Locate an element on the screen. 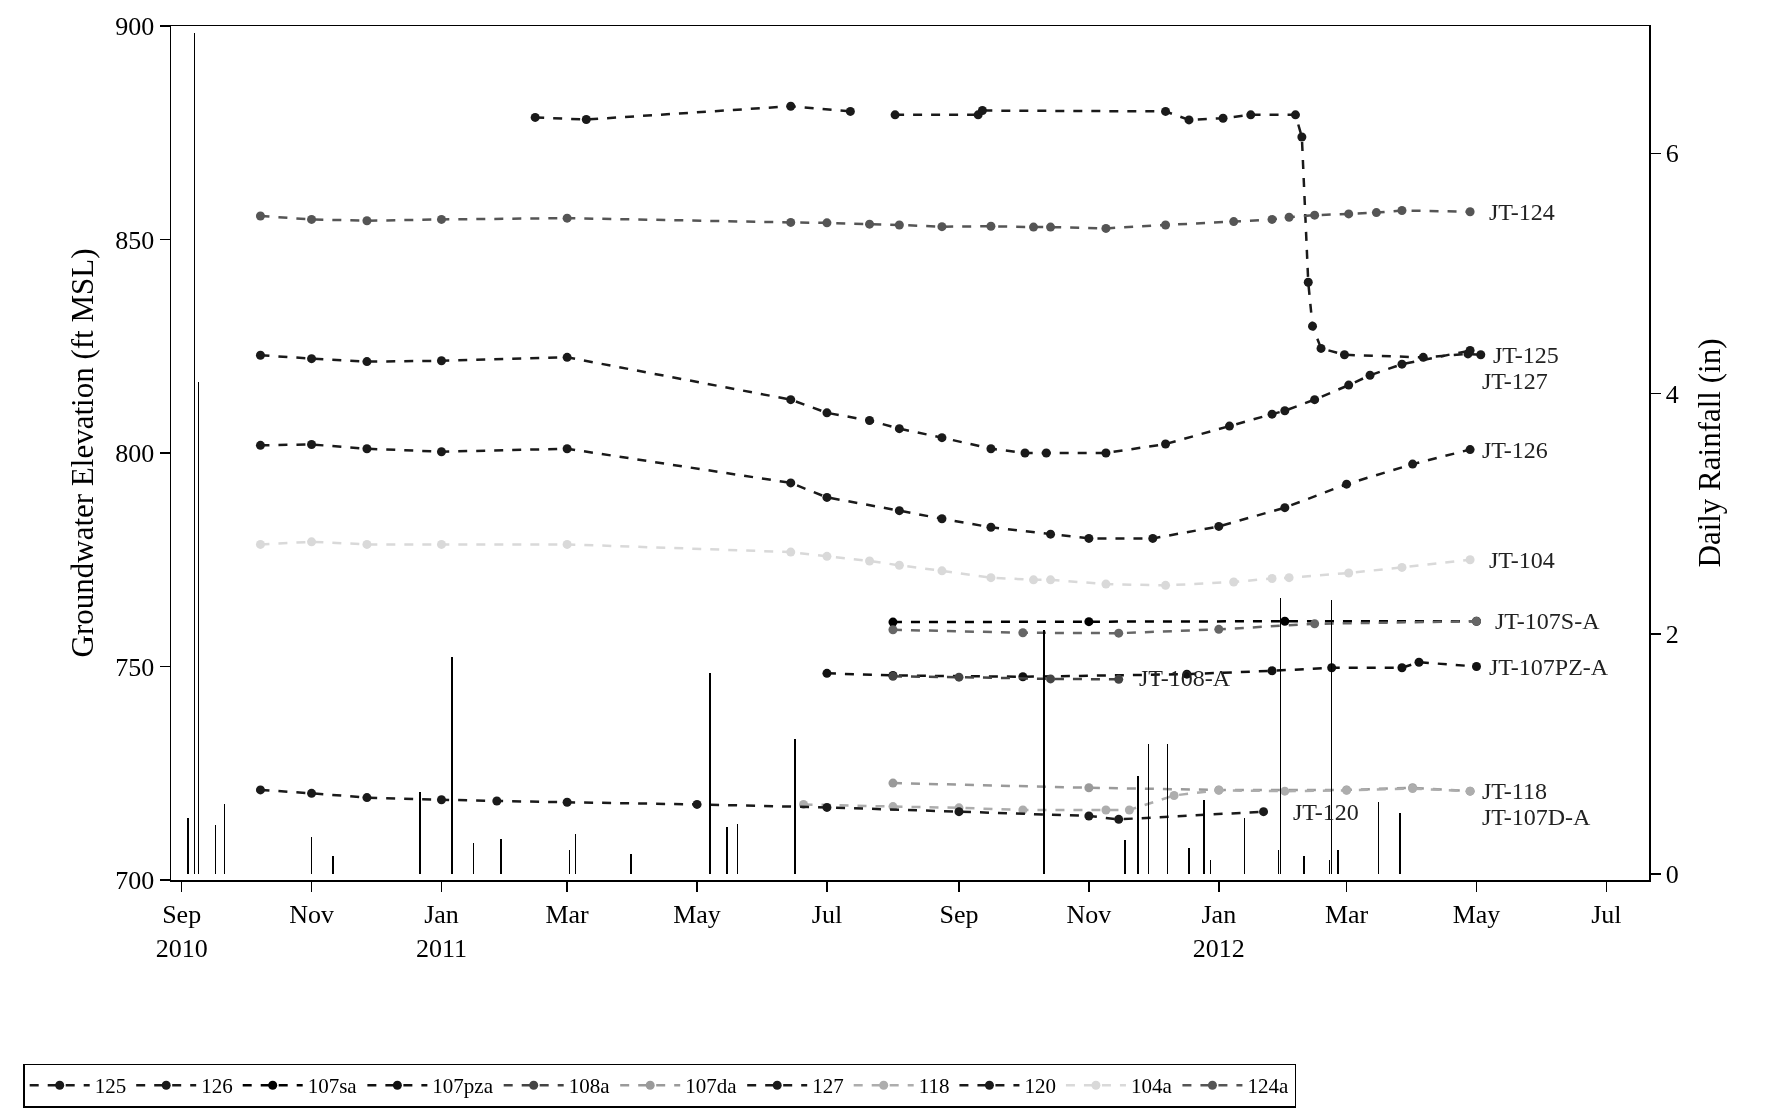  legend-label: 107da is located at coordinates (711, 1086).